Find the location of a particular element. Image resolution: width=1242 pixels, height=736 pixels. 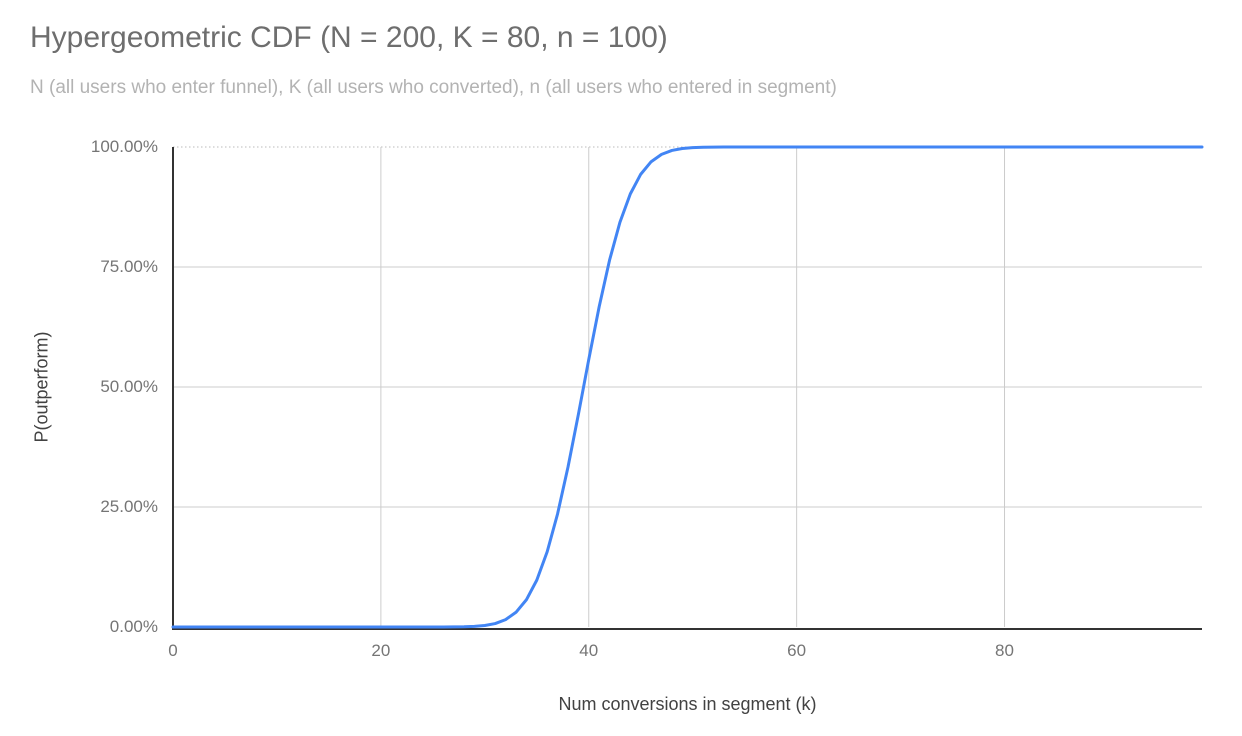

y-tick-label: 25.00% is located at coordinates (129, 506).